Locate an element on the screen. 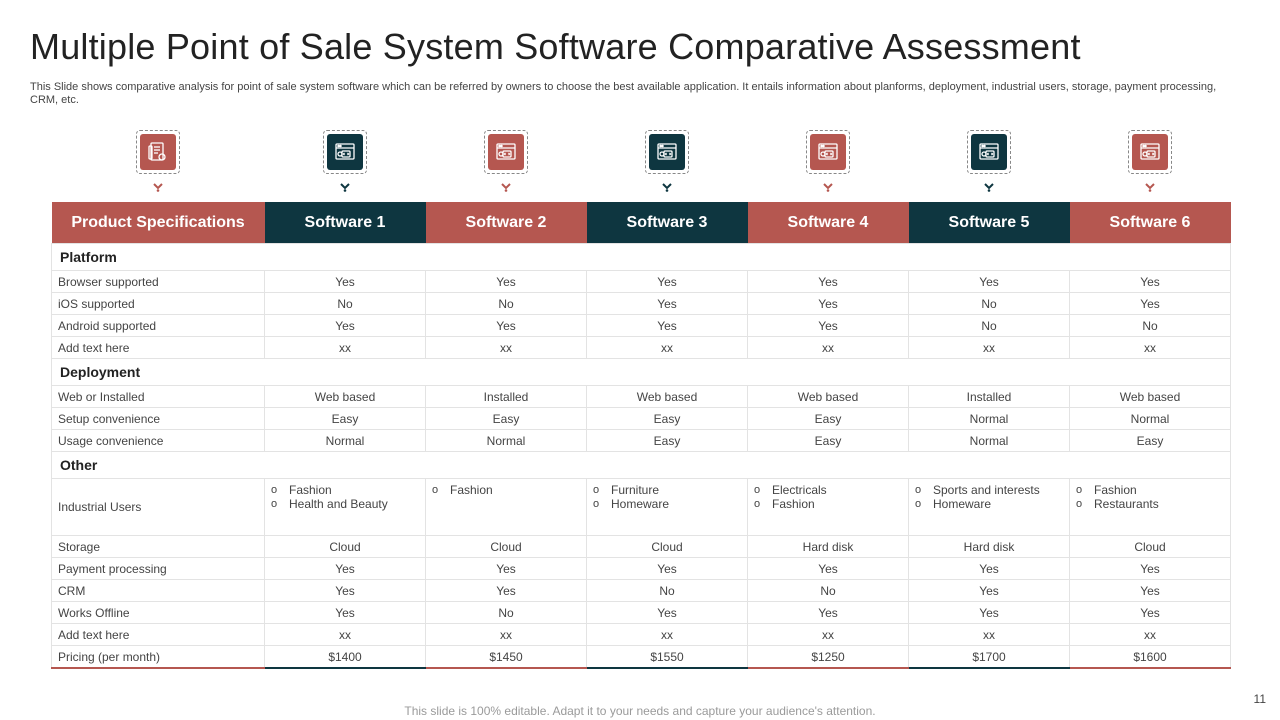 This screenshot has width=1280, height=720. table-cell: o Fashion o Restaurants is located at coordinates (1150, 507).